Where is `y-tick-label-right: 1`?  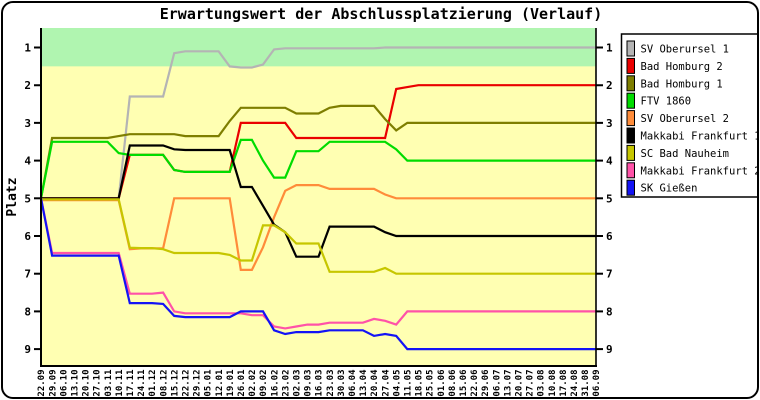 y-tick-label-right: 1 is located at coordinates (609, 48).